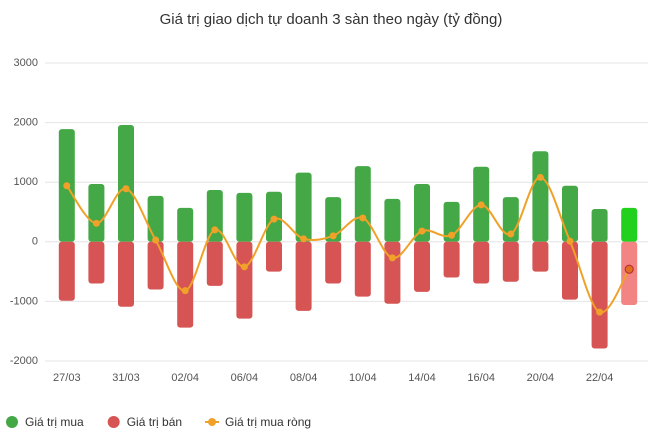  I want to click on legend-label: Giá trị mua, so click(54, 422).